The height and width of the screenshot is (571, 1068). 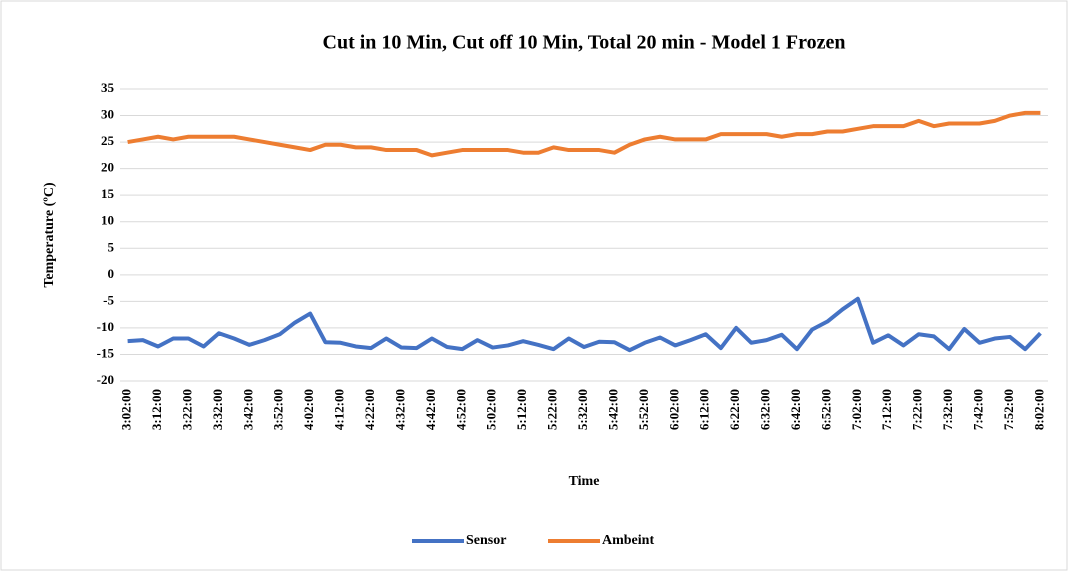 I want to click on y-tick-label: -20, so click(x=105, y=379).